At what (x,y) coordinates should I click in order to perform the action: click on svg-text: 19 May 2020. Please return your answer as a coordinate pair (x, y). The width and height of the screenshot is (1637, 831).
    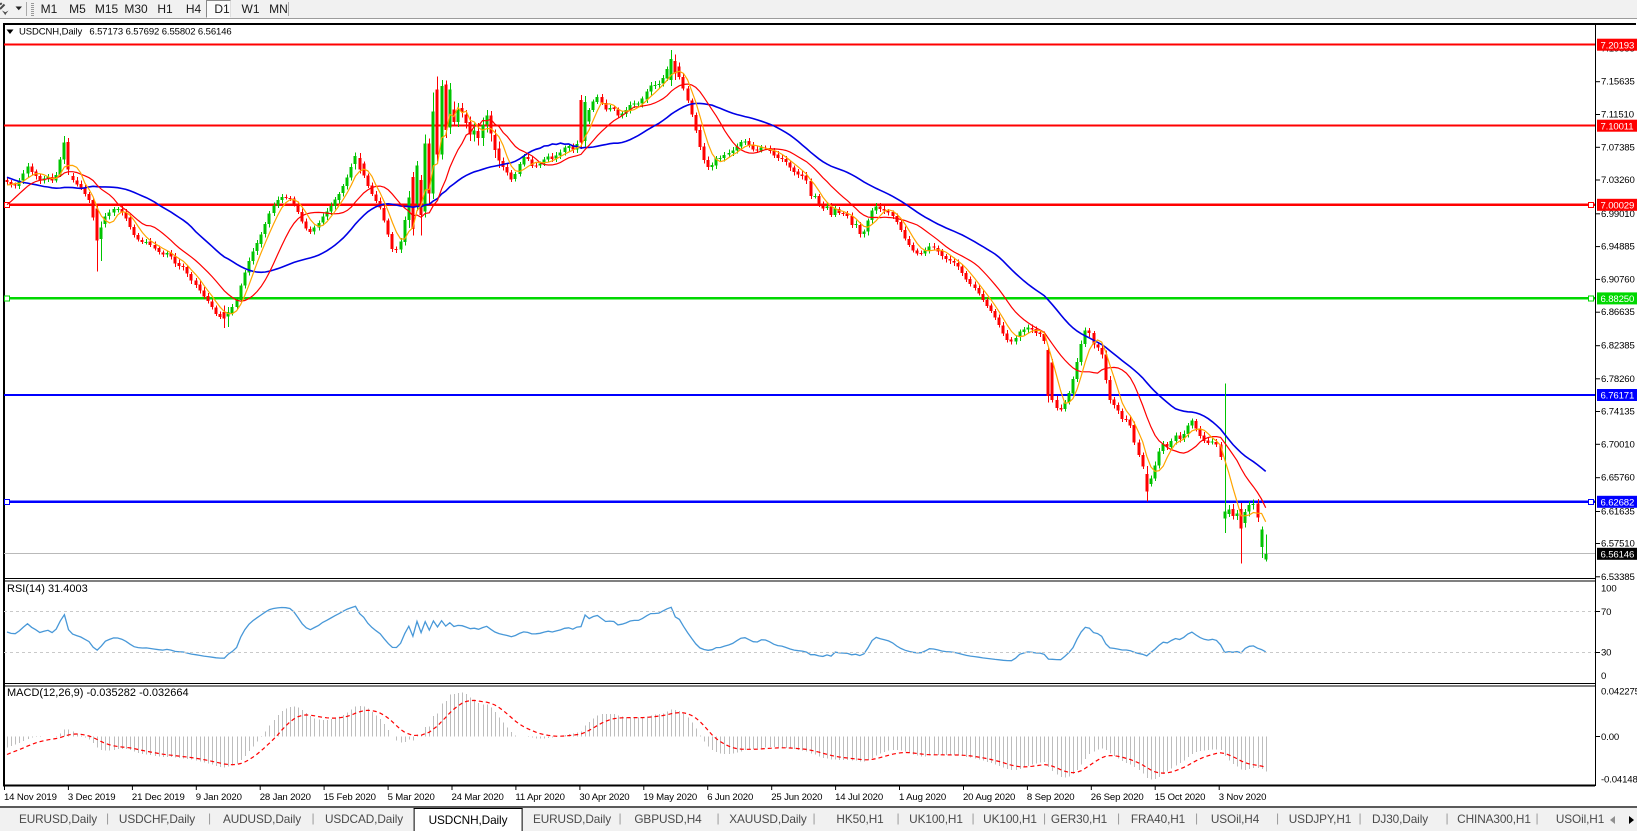
    Looking at the image, I should click on (670, 797).